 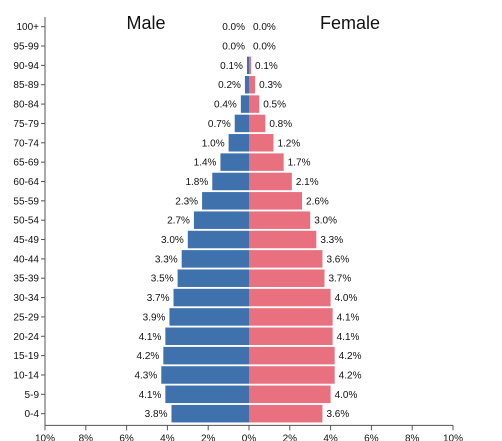 What do you see at coordinates (158, 298) in the screenshot?
I see `male-value-label: 3.7%` at bounding box center [158, 298].